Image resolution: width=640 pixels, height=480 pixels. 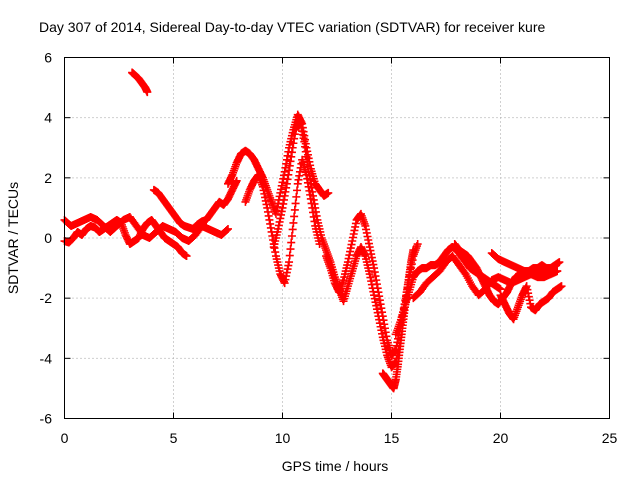 I want to click on x-tick-label: 15, so click(x=392, y=438).